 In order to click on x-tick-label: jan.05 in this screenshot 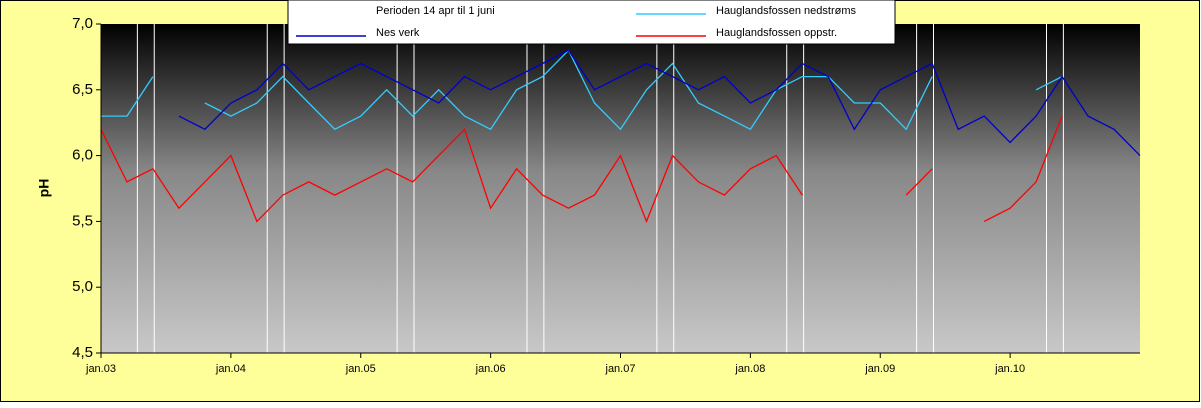, I will do `click(360, 369)`.